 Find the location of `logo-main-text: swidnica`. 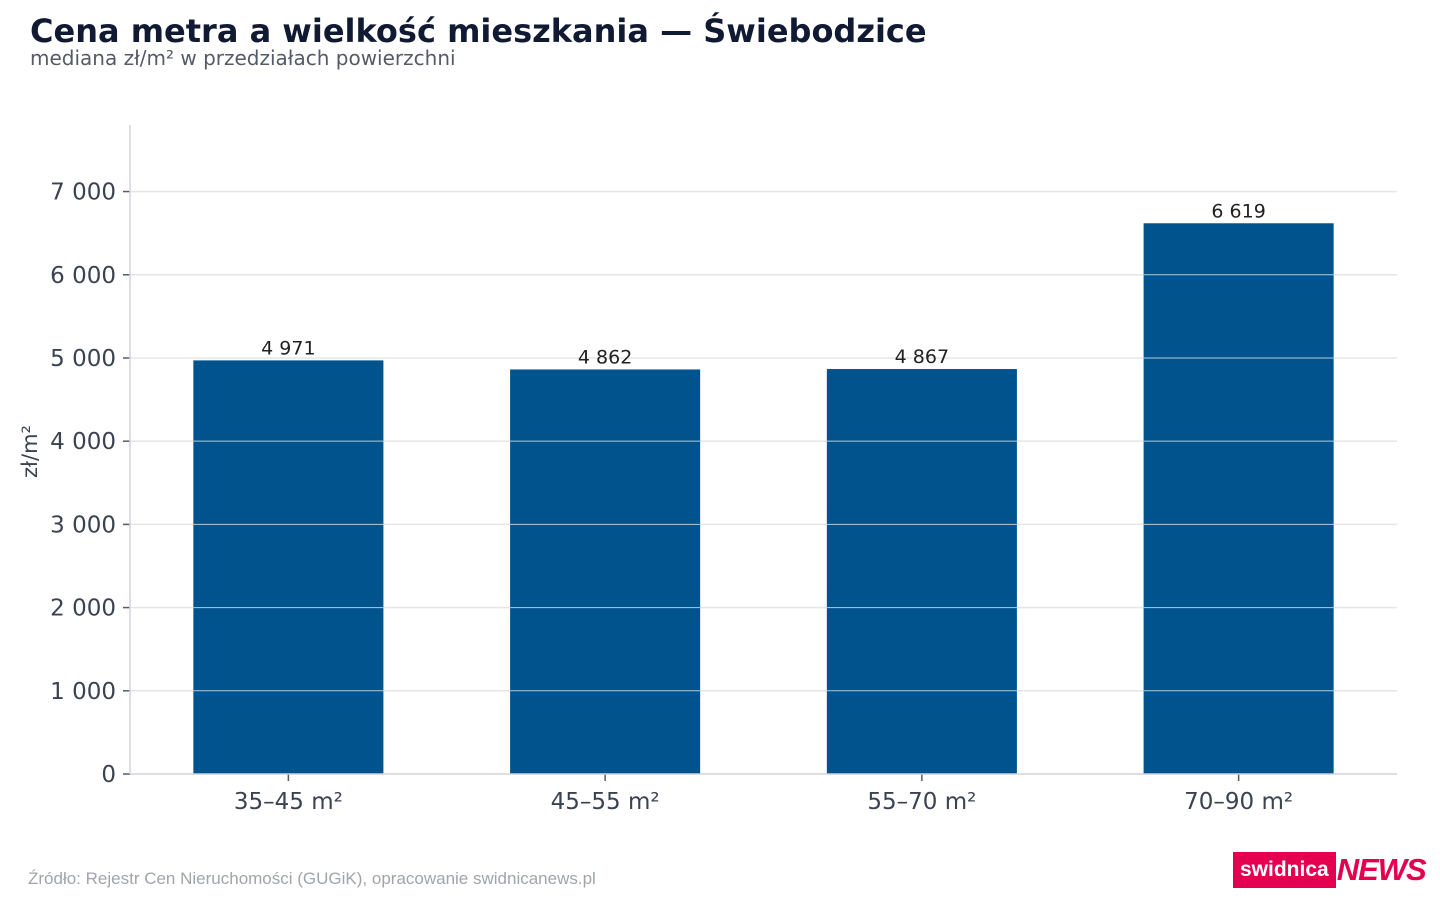

logo-main-text: swidnica is located at coordinates (1284, 870).